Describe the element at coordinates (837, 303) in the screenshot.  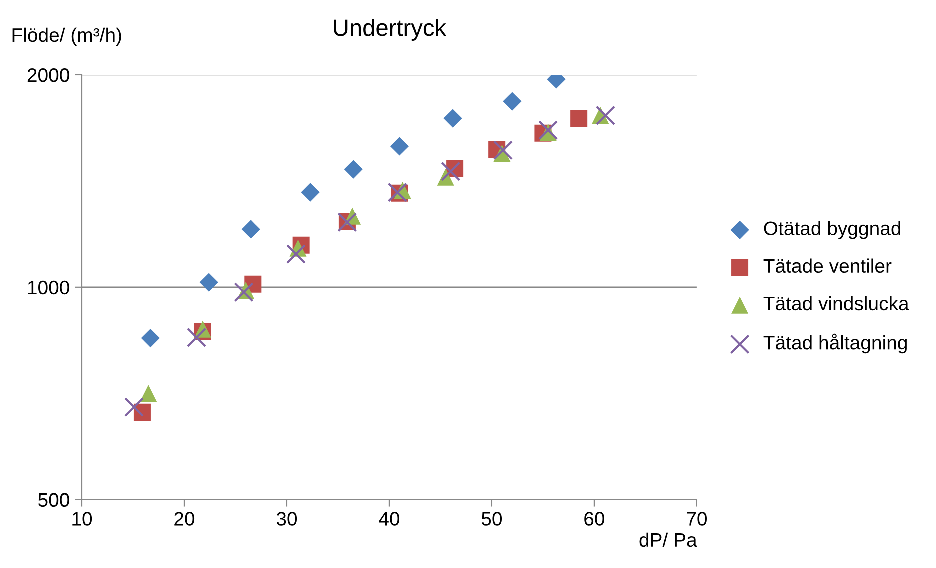
I see `legend-label: Tätad vindslucka` at that location.